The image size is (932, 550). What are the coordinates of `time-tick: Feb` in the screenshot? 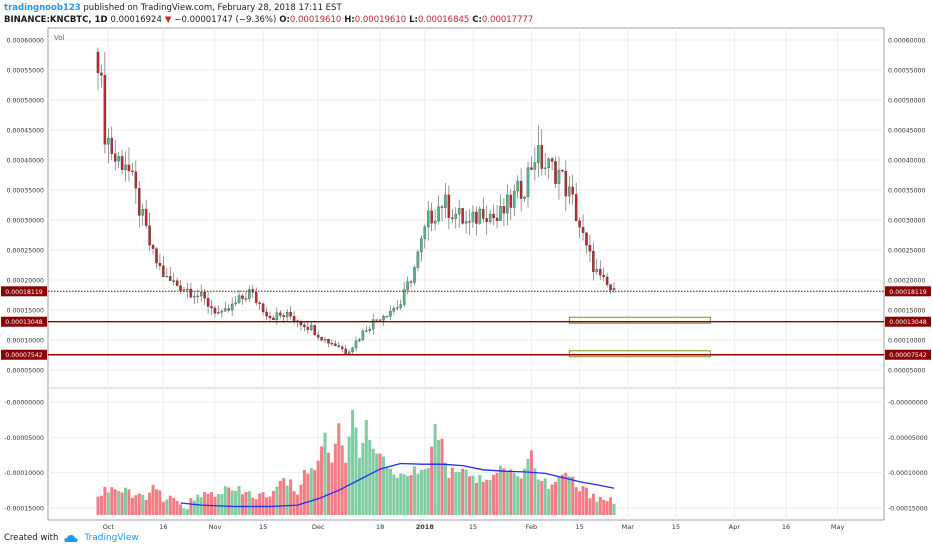 It's located at (532, 527).